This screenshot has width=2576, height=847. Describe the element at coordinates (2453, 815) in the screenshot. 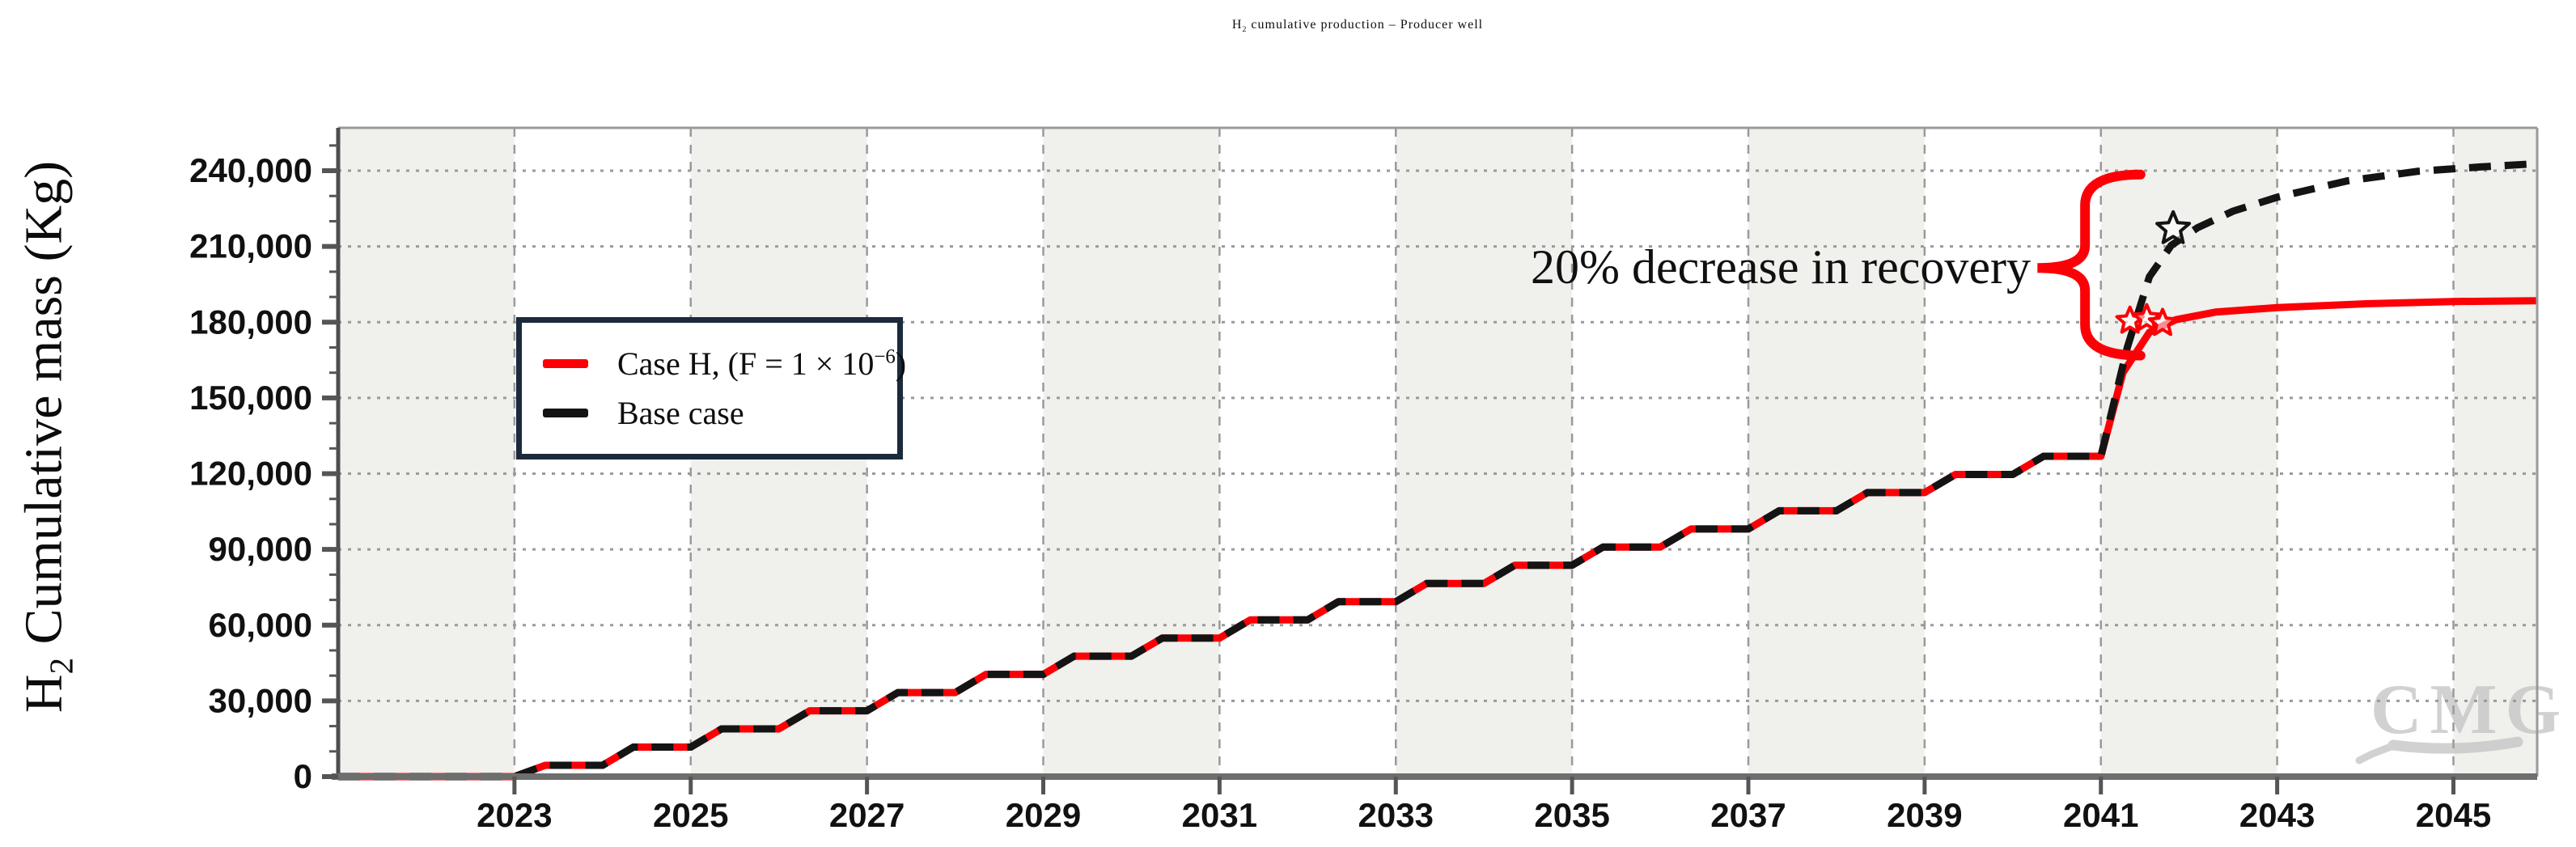

I see `x-tick-label: 2045` at that location.